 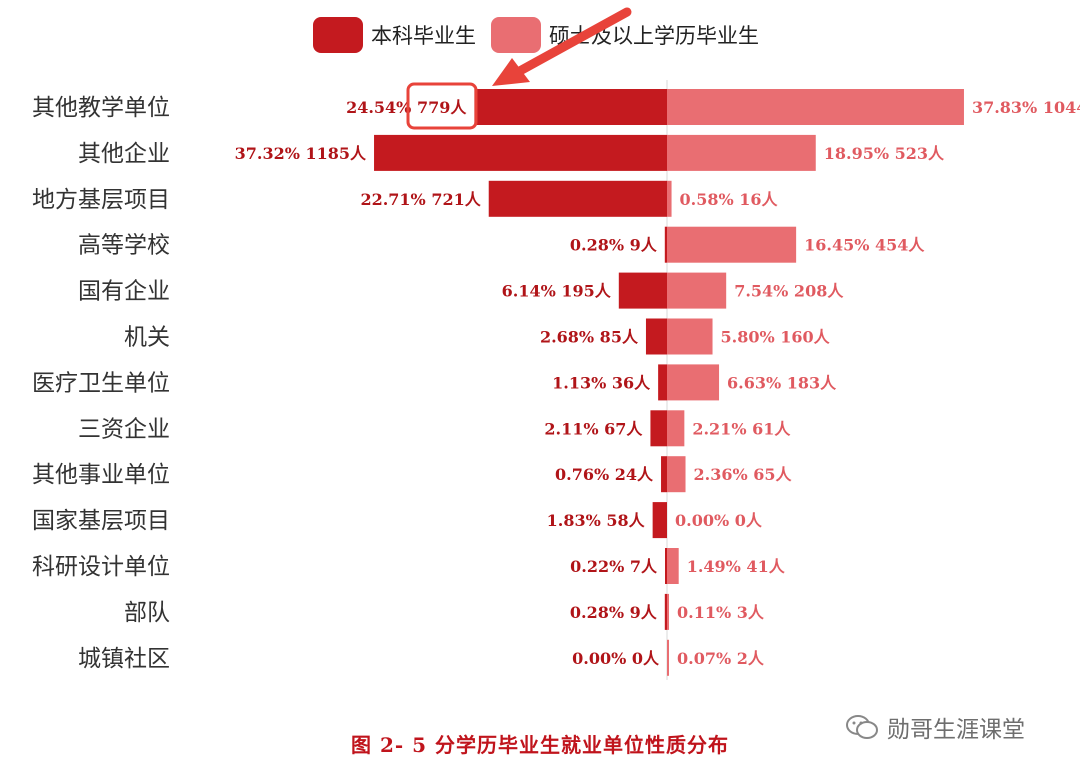 What do you see at coordinates (743, 474) in the screenshot?
I see `data-label-master: 2.36% 65人` at bounding box center [743, 474].